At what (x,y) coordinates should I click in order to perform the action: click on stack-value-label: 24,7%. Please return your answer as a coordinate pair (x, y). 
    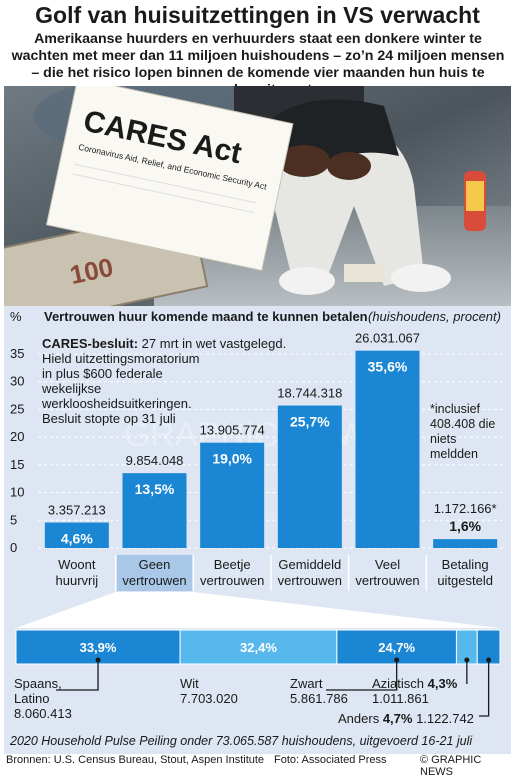
    Looking at the image, I should click on (396, 647).